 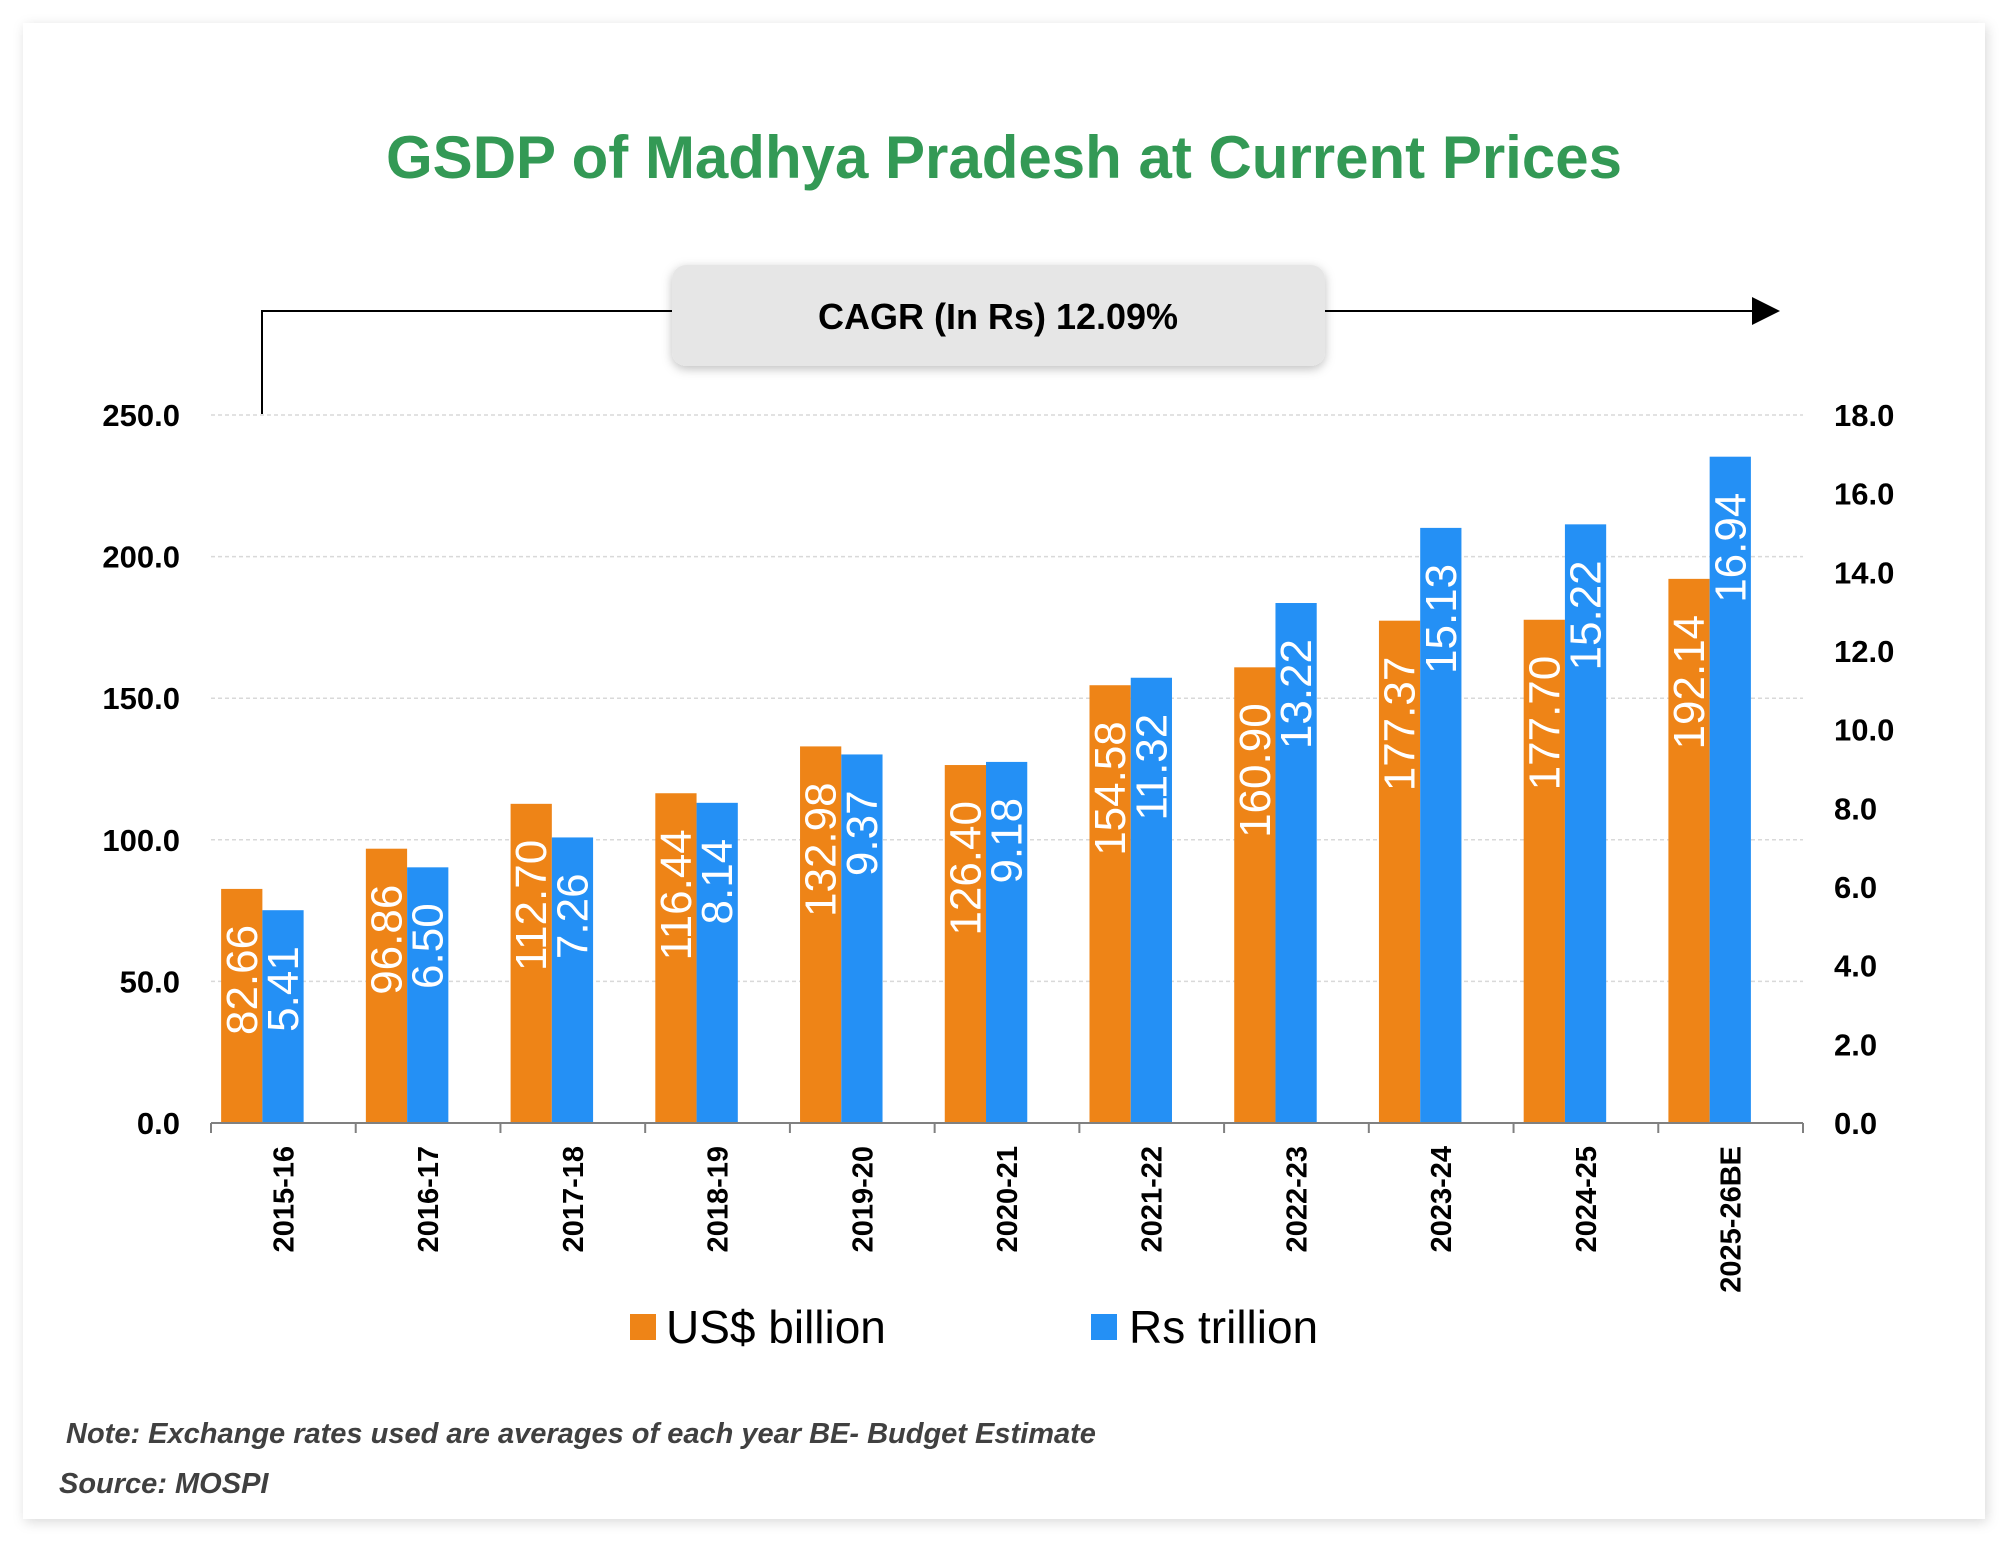 What do you see at coordinates (283, 989) in the screenshot?
I see `data-label: 5.41` at bounding box center [283, 989].